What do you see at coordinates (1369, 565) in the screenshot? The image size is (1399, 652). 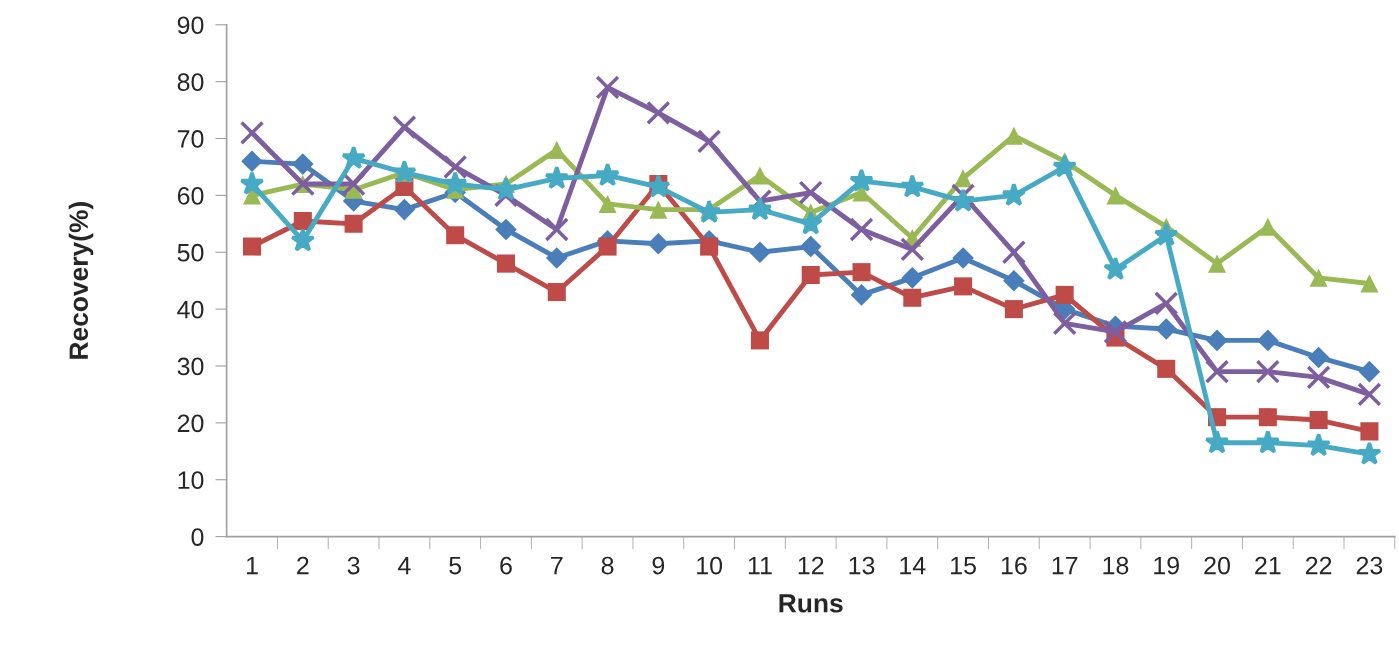 I see `x-tick-label: 23` at bounding box center [1369, 565].